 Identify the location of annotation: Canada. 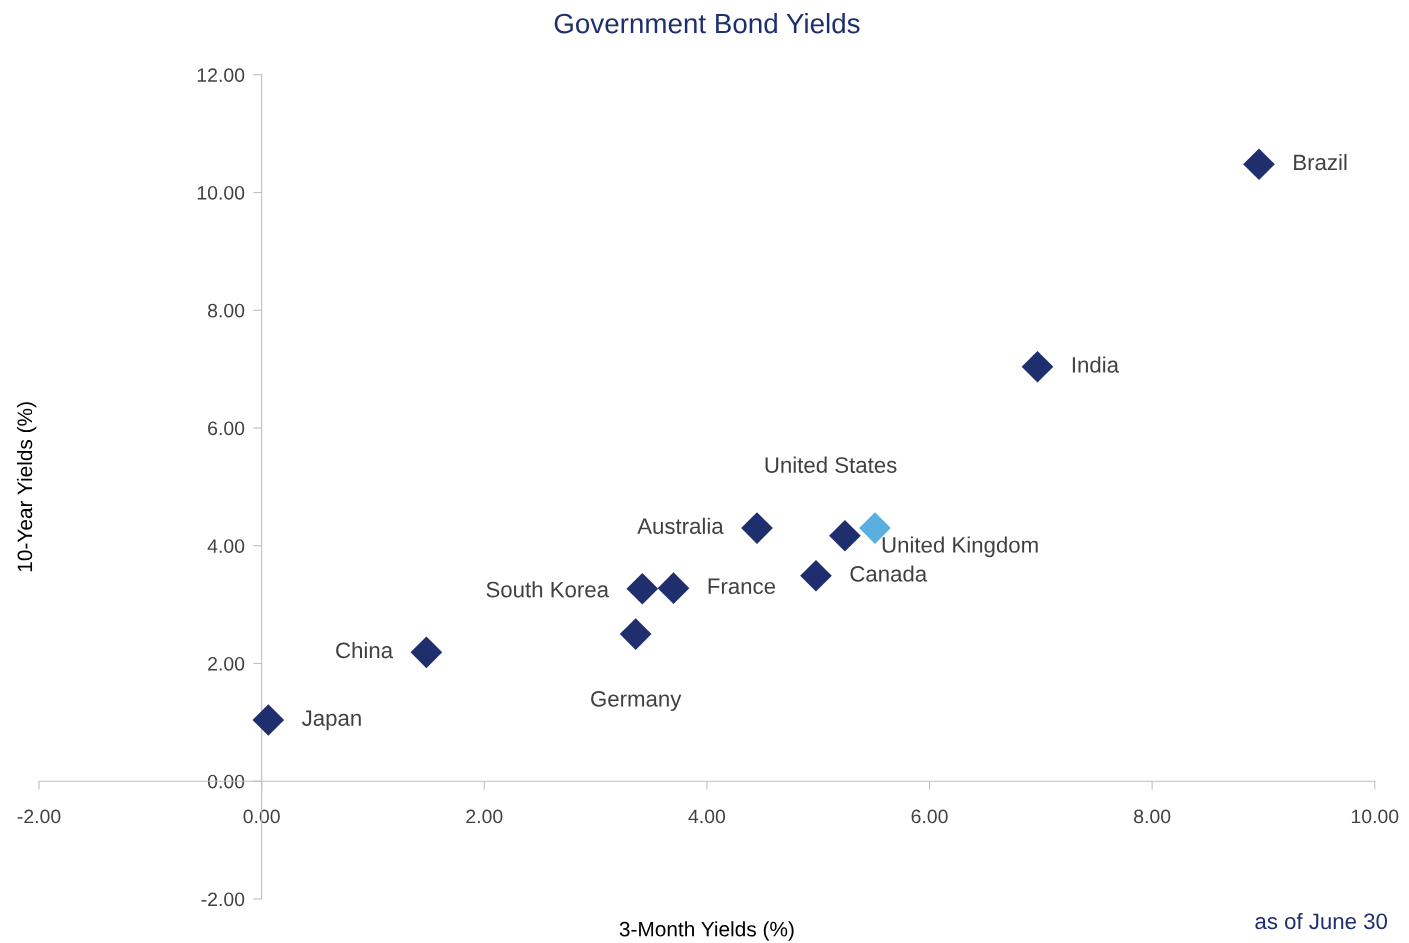
(889, 573).